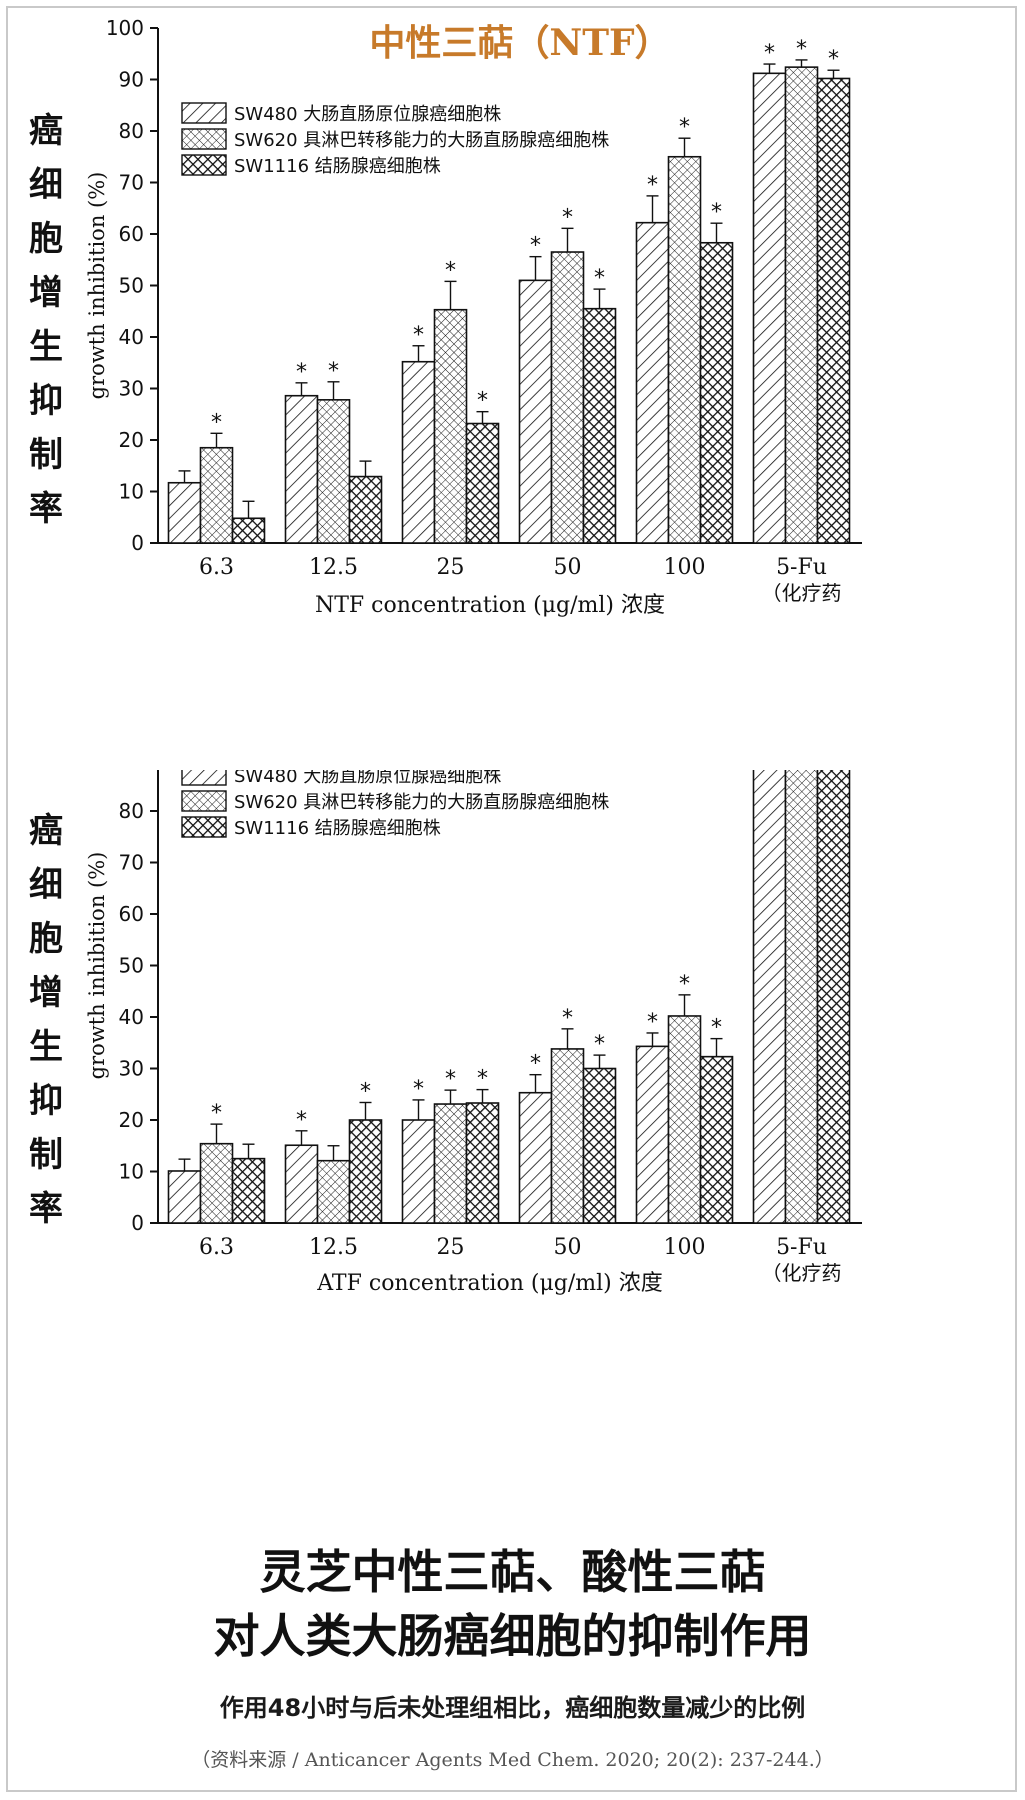  What do you see at coordinates (367, 778) in the screenshot?
I see `legend-label: SW480 大肠直肠原位腺癌细胞株` at bounding box center [367, 778].